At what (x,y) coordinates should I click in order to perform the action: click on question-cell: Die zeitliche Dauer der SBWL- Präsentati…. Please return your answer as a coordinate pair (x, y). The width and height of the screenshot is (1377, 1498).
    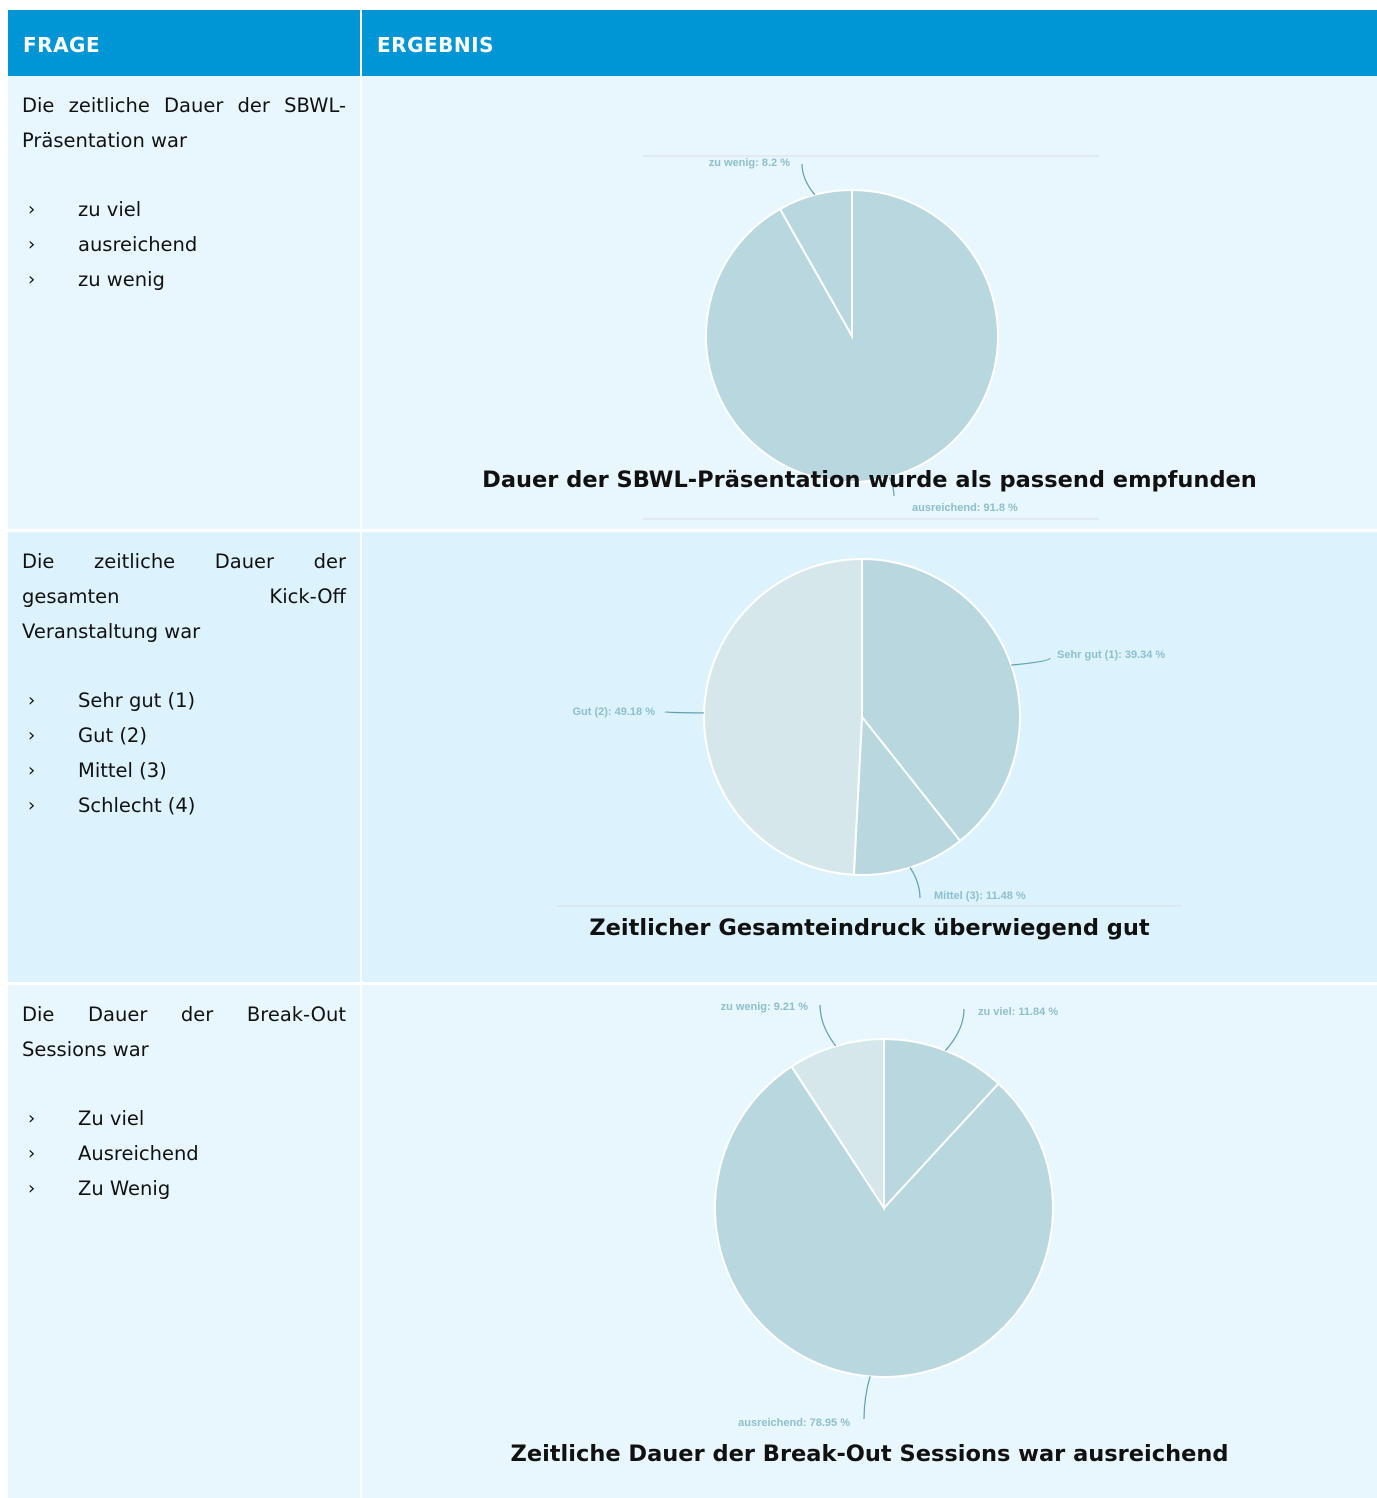
    Looking at the image, I should click on (185, 302).